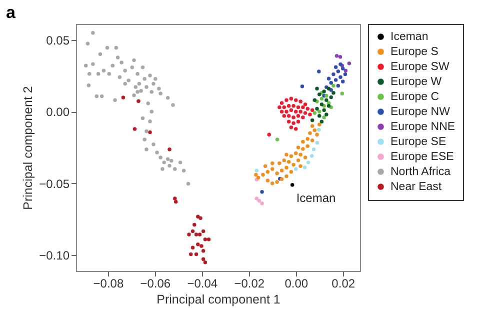 This screenshot has width=480, height=320. I want to click on x-tick-label: −0.08, so click(108, 283).